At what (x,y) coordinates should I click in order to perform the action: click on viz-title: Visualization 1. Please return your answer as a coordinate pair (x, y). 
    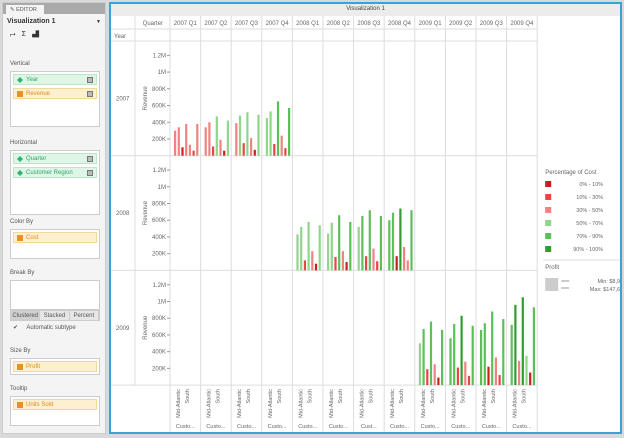
    Looking at the image, I should click on (365, 10).